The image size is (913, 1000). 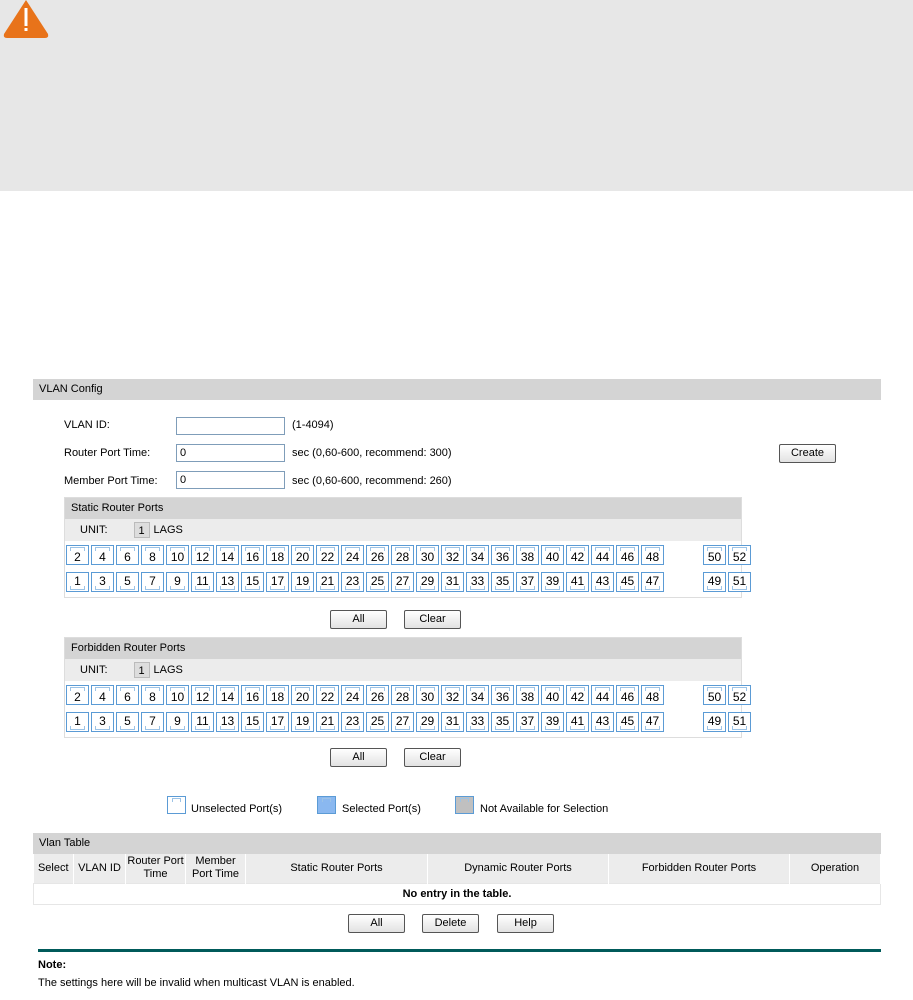 What do you see at coordinates (402, 722) in the screenshot?
I see `forbidden-port-27: 27` at bounding box center [402, 722].